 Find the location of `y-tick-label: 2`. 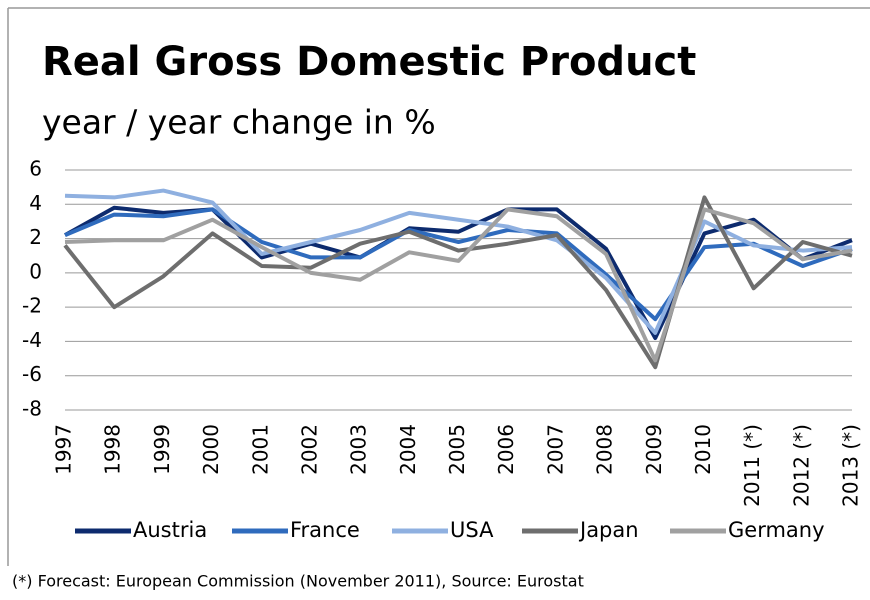

y-tick-label: 2 is located at coordinates (35, 237).